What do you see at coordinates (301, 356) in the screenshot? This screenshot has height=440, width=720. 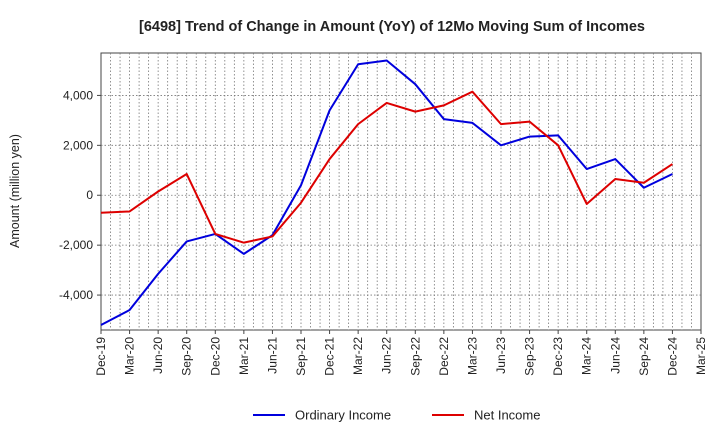 I see `x-tick-label: Sep-21` at bounding box center [301, 356].